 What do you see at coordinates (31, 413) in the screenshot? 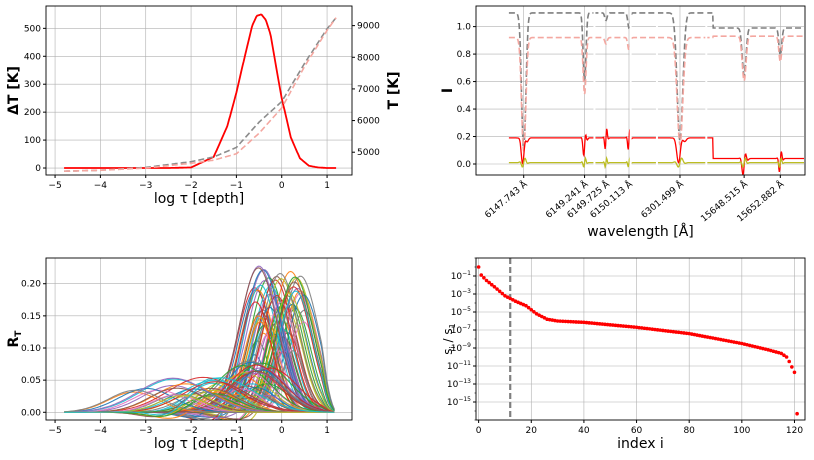
I see `y-tick-label: 0.00` at bounding box center [31, 413].